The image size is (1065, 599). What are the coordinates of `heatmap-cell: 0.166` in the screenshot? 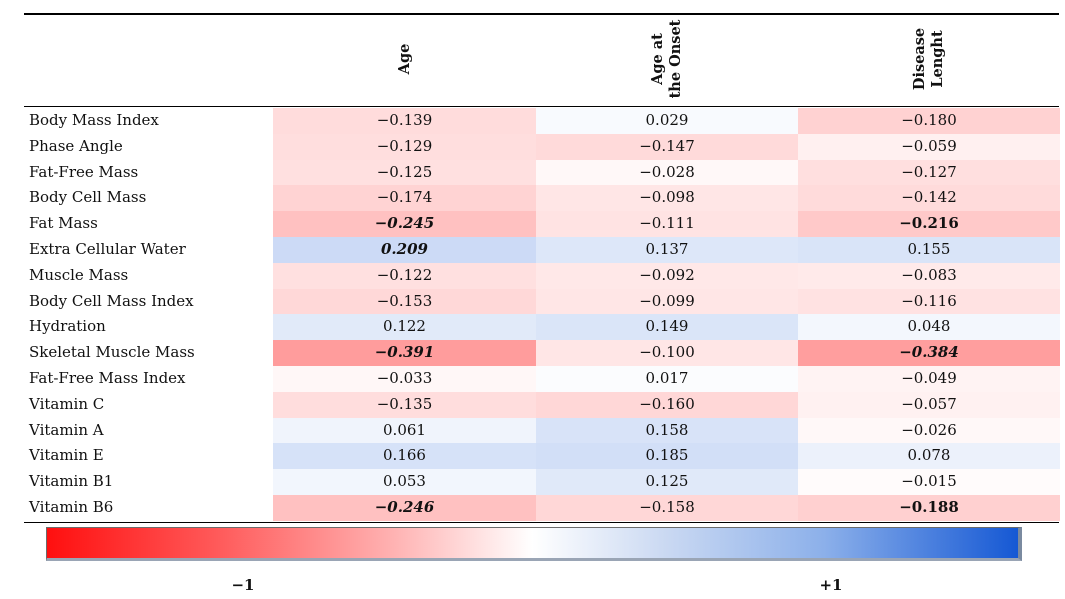 It's located at (404, 456).